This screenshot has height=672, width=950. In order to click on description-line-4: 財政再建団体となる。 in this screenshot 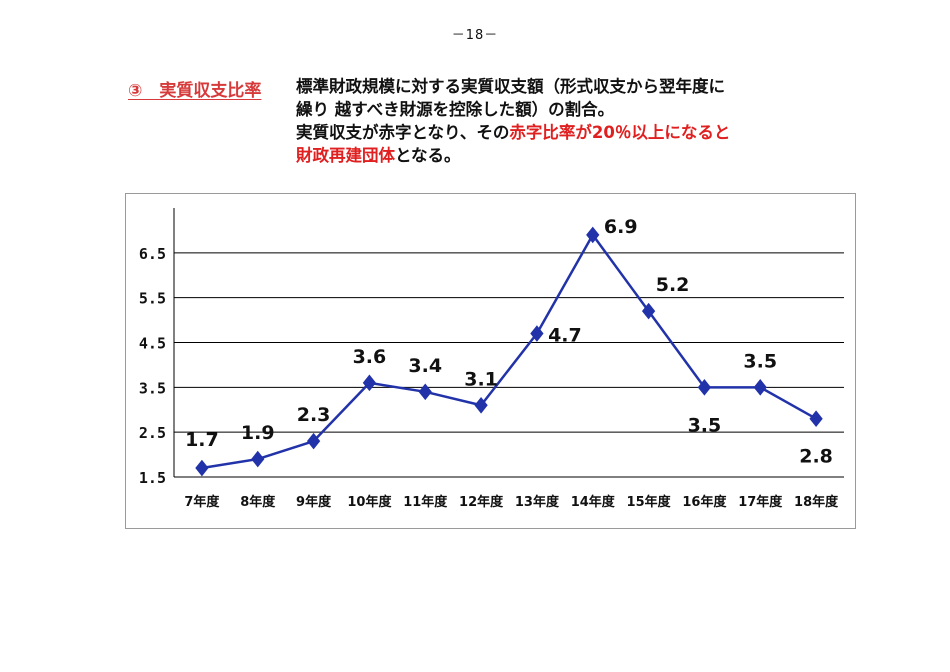, I will do `click(546, 155)`.